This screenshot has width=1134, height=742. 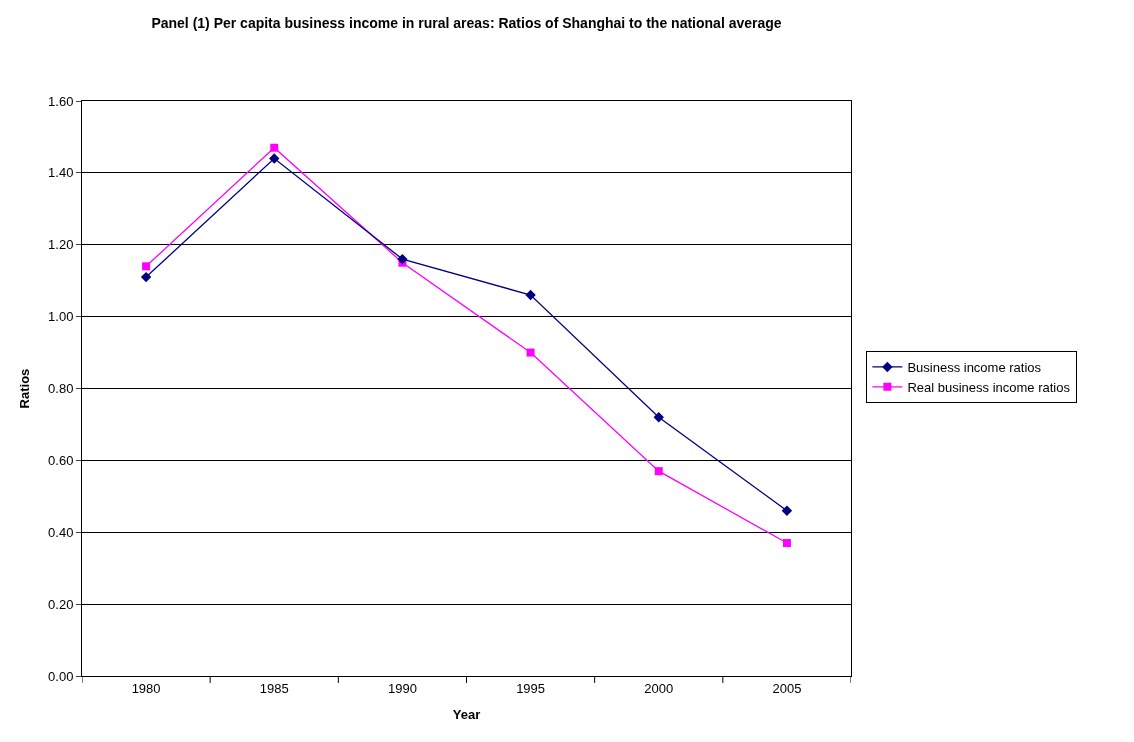 What do you see at coordinates (787, 688) in the screenshot?
I see `x-tick-label: 2005` at bounding box center [787, 688].